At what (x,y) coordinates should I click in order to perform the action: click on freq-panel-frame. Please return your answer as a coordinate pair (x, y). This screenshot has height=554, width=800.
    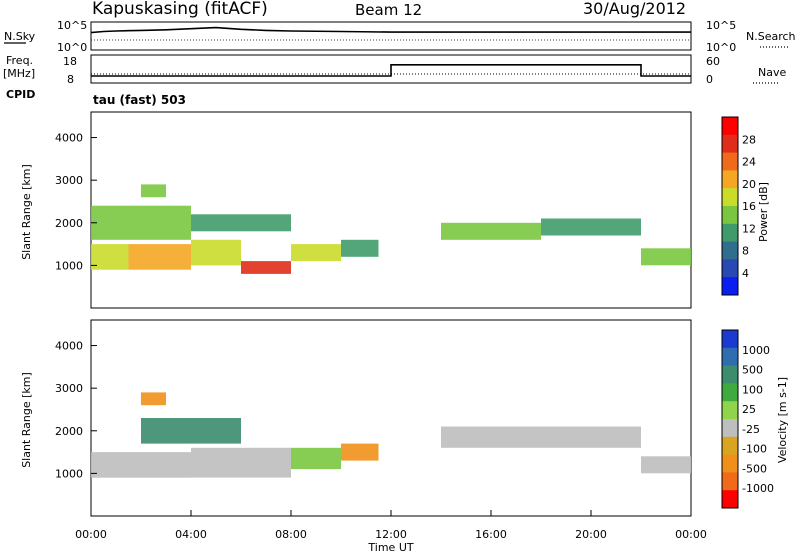
    Looking at the image, I should click on (391, 69).